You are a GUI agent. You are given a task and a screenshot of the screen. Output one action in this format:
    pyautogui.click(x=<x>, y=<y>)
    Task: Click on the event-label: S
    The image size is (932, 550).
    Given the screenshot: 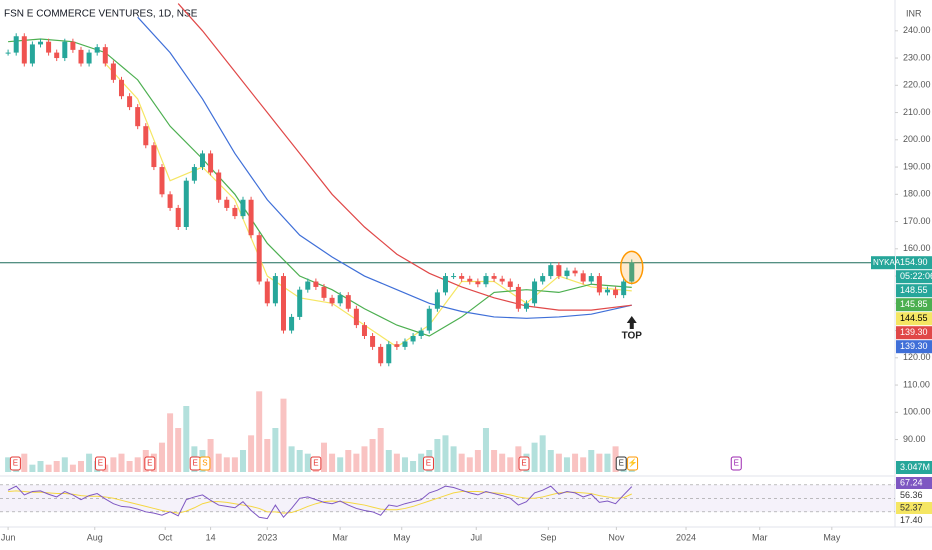 What is the action you would take?
    pyautogui.click(x=204, y=463)
    